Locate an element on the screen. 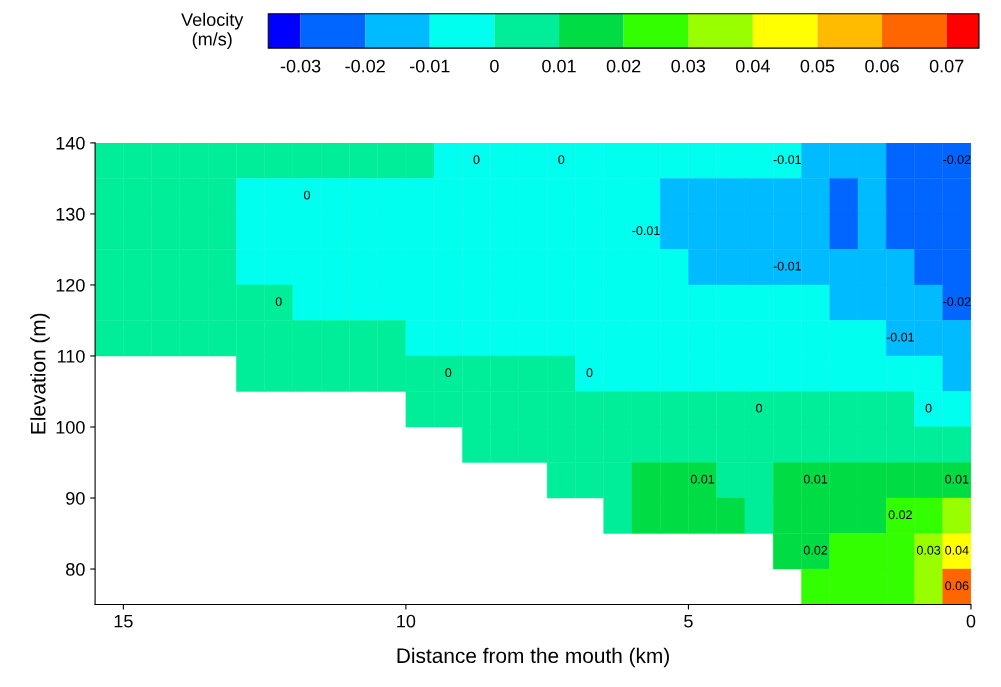 The image size is (1001, 687). color-bar-label: -0.01 is located at coordinates (430, 66).